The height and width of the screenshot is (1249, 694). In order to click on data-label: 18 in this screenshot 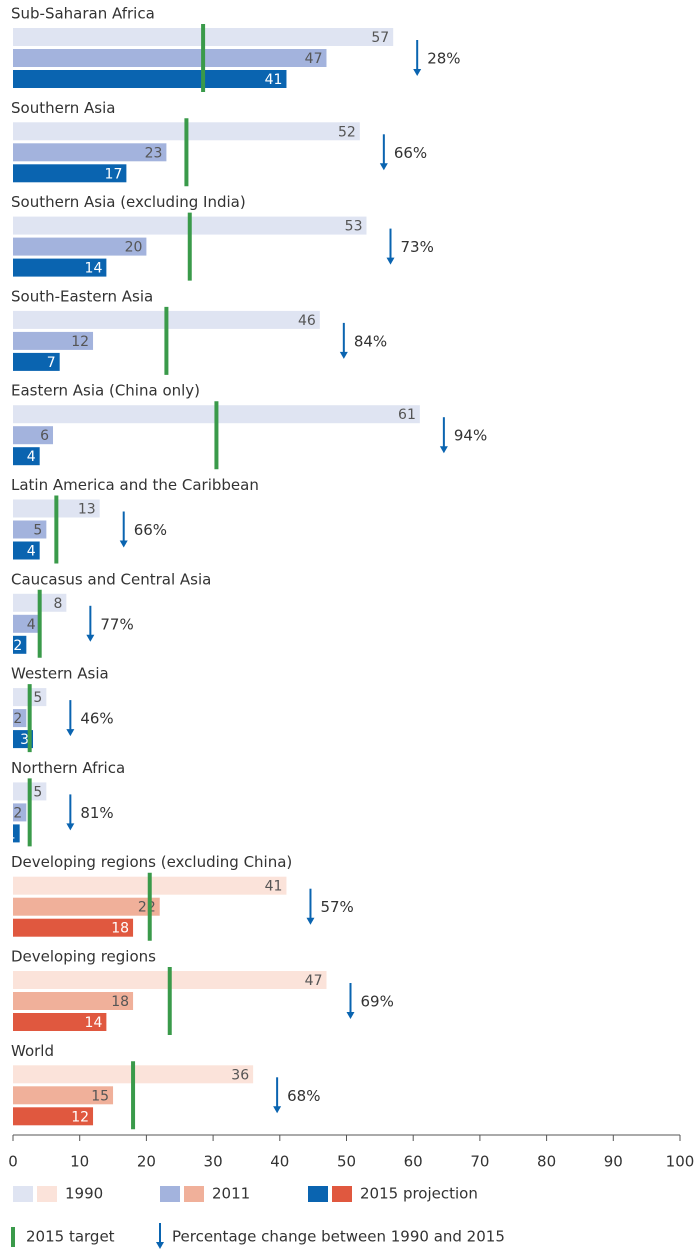, I will do `click(120, 929)`.